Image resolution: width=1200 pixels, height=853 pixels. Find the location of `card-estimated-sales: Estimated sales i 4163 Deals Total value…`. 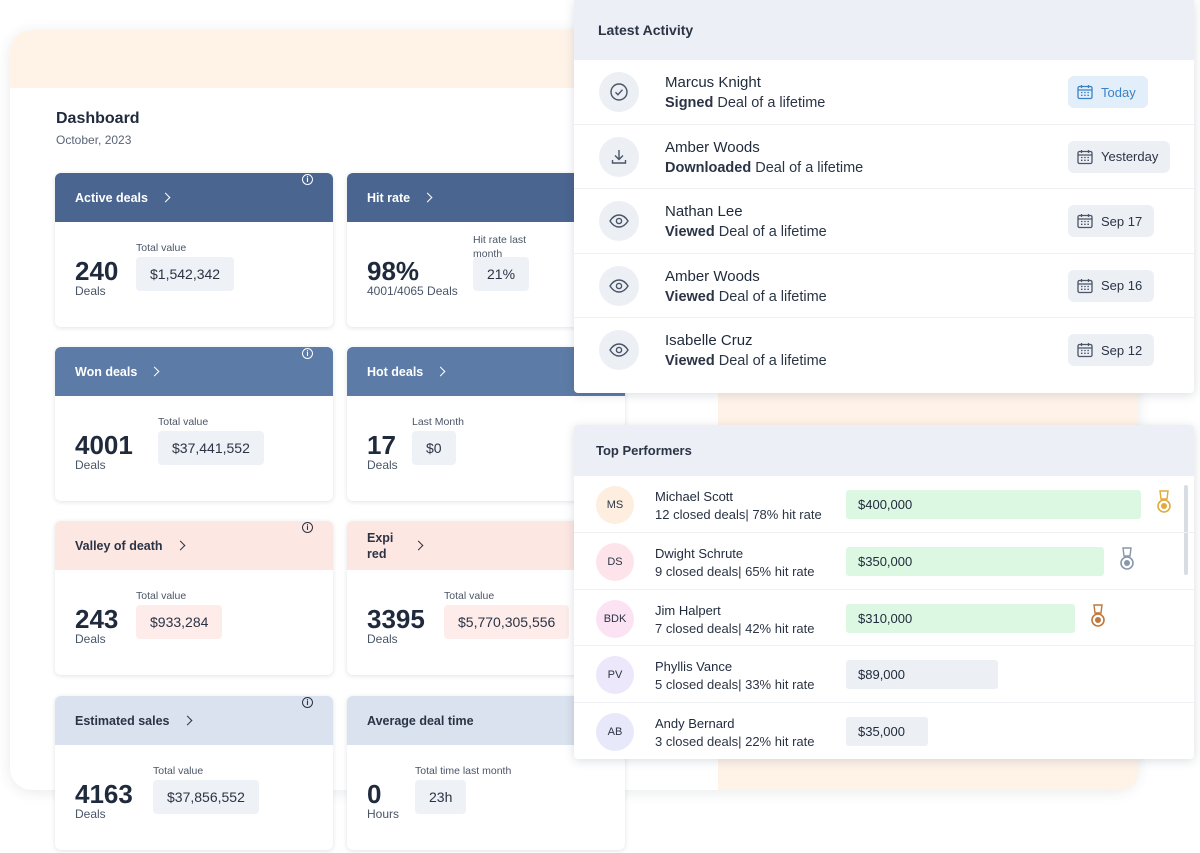

card-estimated-sales: Estimated sales i 4163 Deals Total value… is located at coordinates (194, 773).